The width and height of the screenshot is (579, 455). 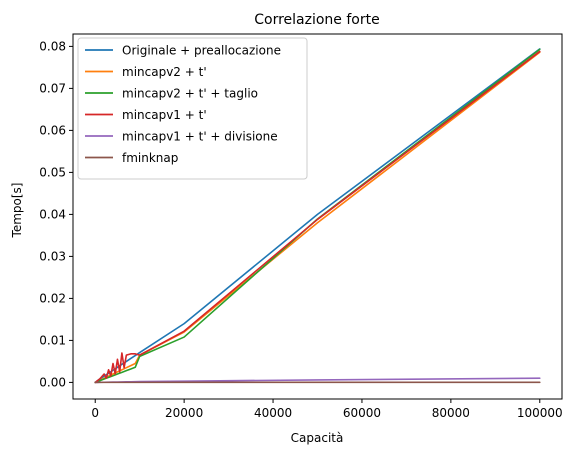 What do you see at coordinates (52, 130) in the screenshot?
I see `y-tick-label: 0.06` at bounding box center [52, 130].